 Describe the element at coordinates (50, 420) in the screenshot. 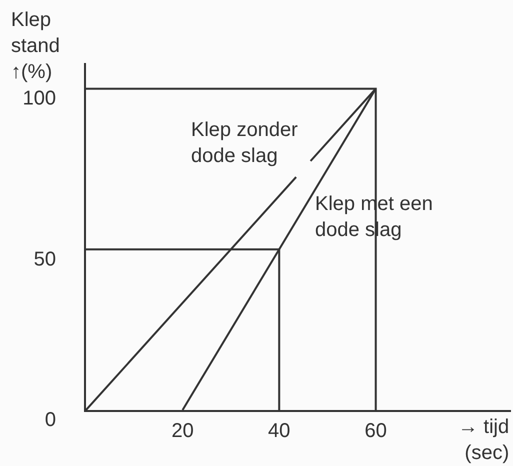

I see `y-tick-label: 0` at that location.